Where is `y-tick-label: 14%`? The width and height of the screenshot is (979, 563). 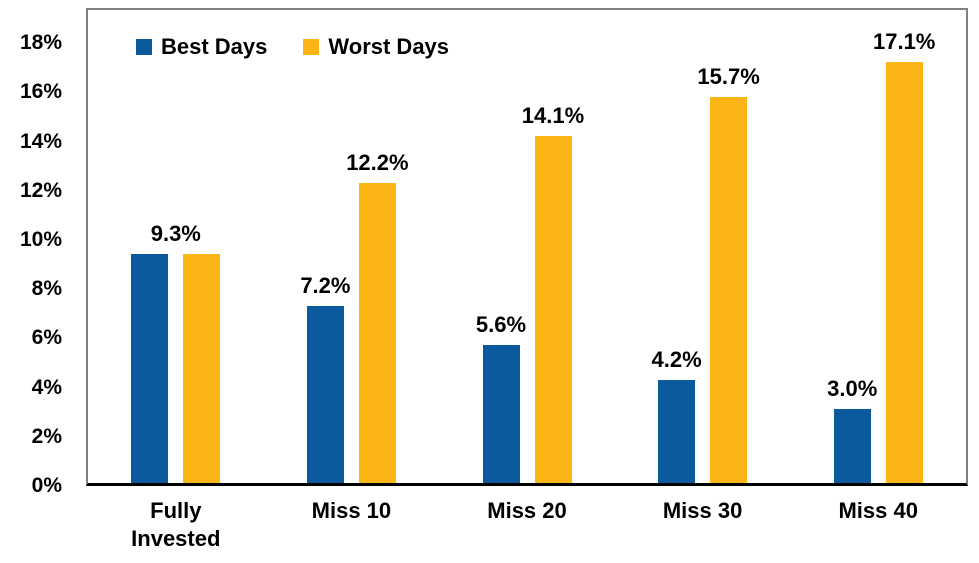
y-tick-label: 14% is located at coordinates (40, 141).